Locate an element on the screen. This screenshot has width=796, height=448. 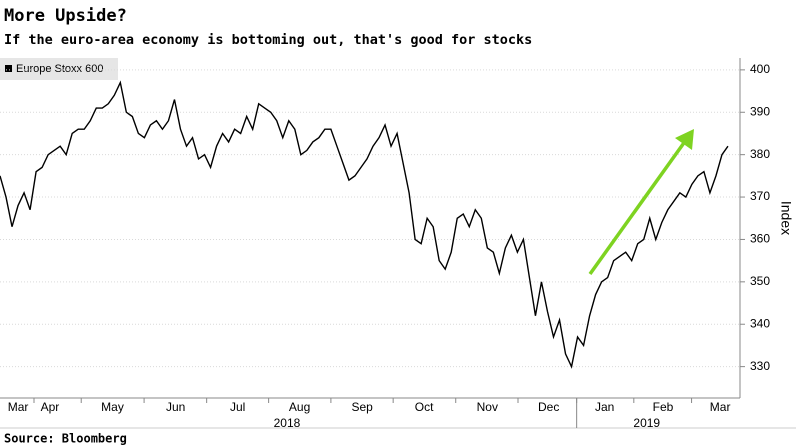
x-tick-label: Aug is located at coordinates (299, 407).